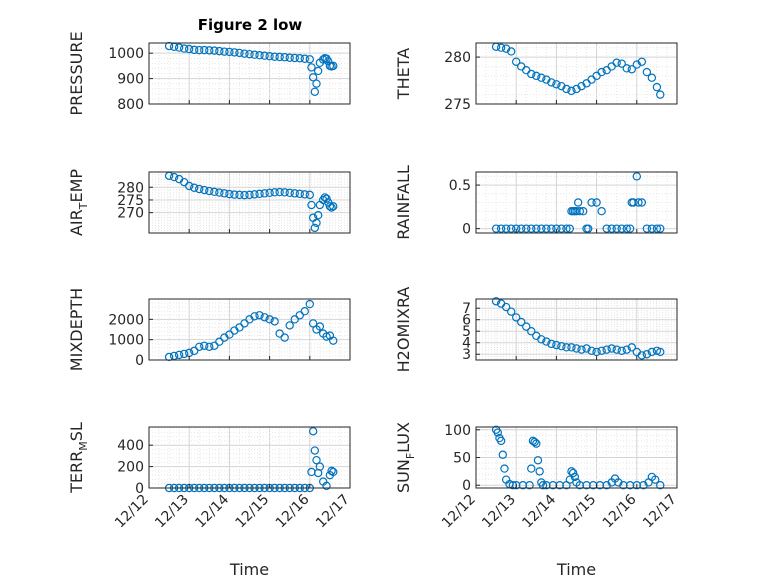 The height and width of the screenshot is (583, 778). I want to click on y-tick-label: 4, so click(466, 344).